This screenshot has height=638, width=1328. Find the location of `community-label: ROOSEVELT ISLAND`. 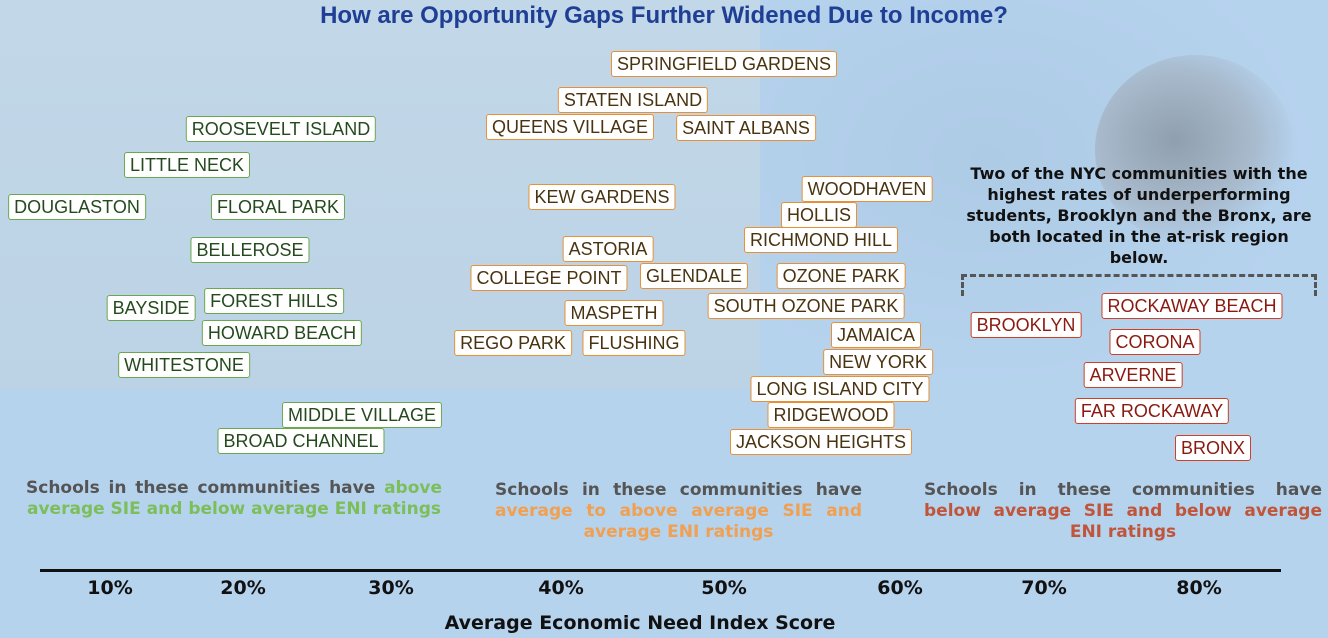

community-label: ROOSEVELT ISLAND is located at coordinates (281, 129).